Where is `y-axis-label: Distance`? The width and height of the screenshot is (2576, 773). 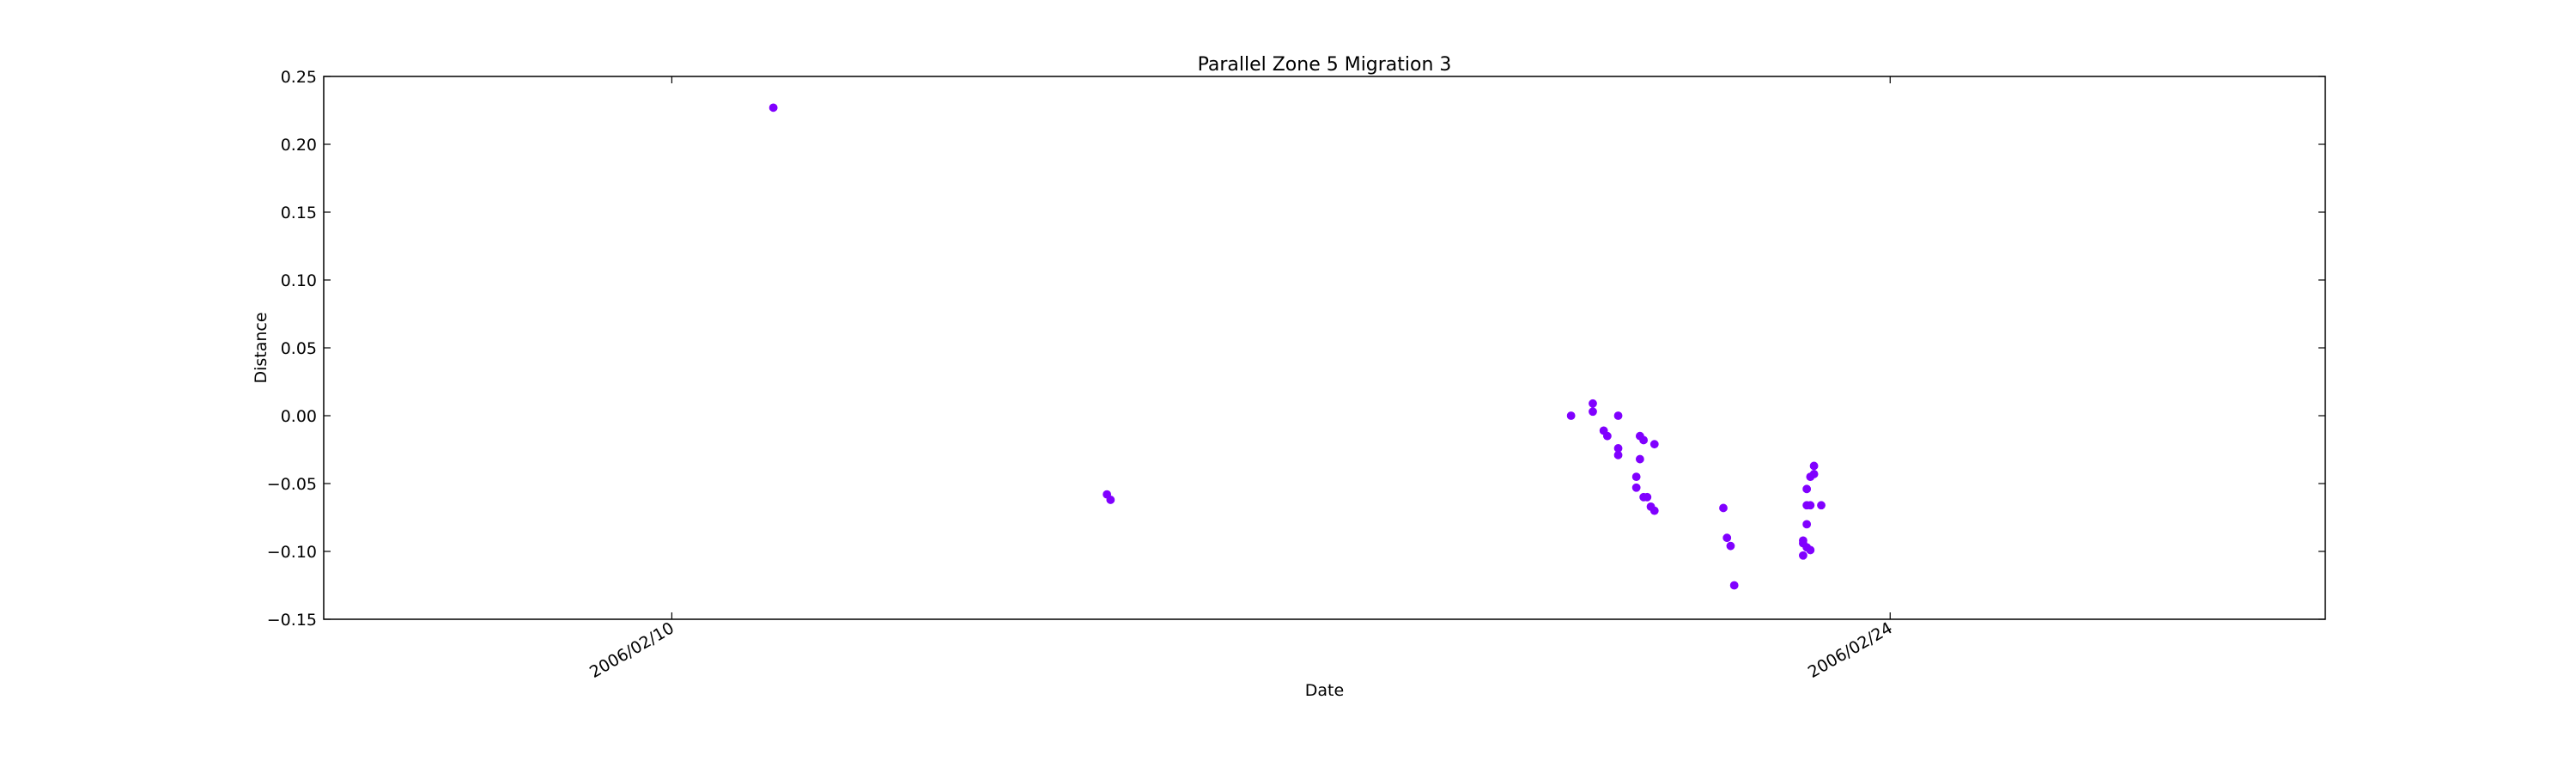 y-axis-label: Distance is located at coordinates (261, 347).